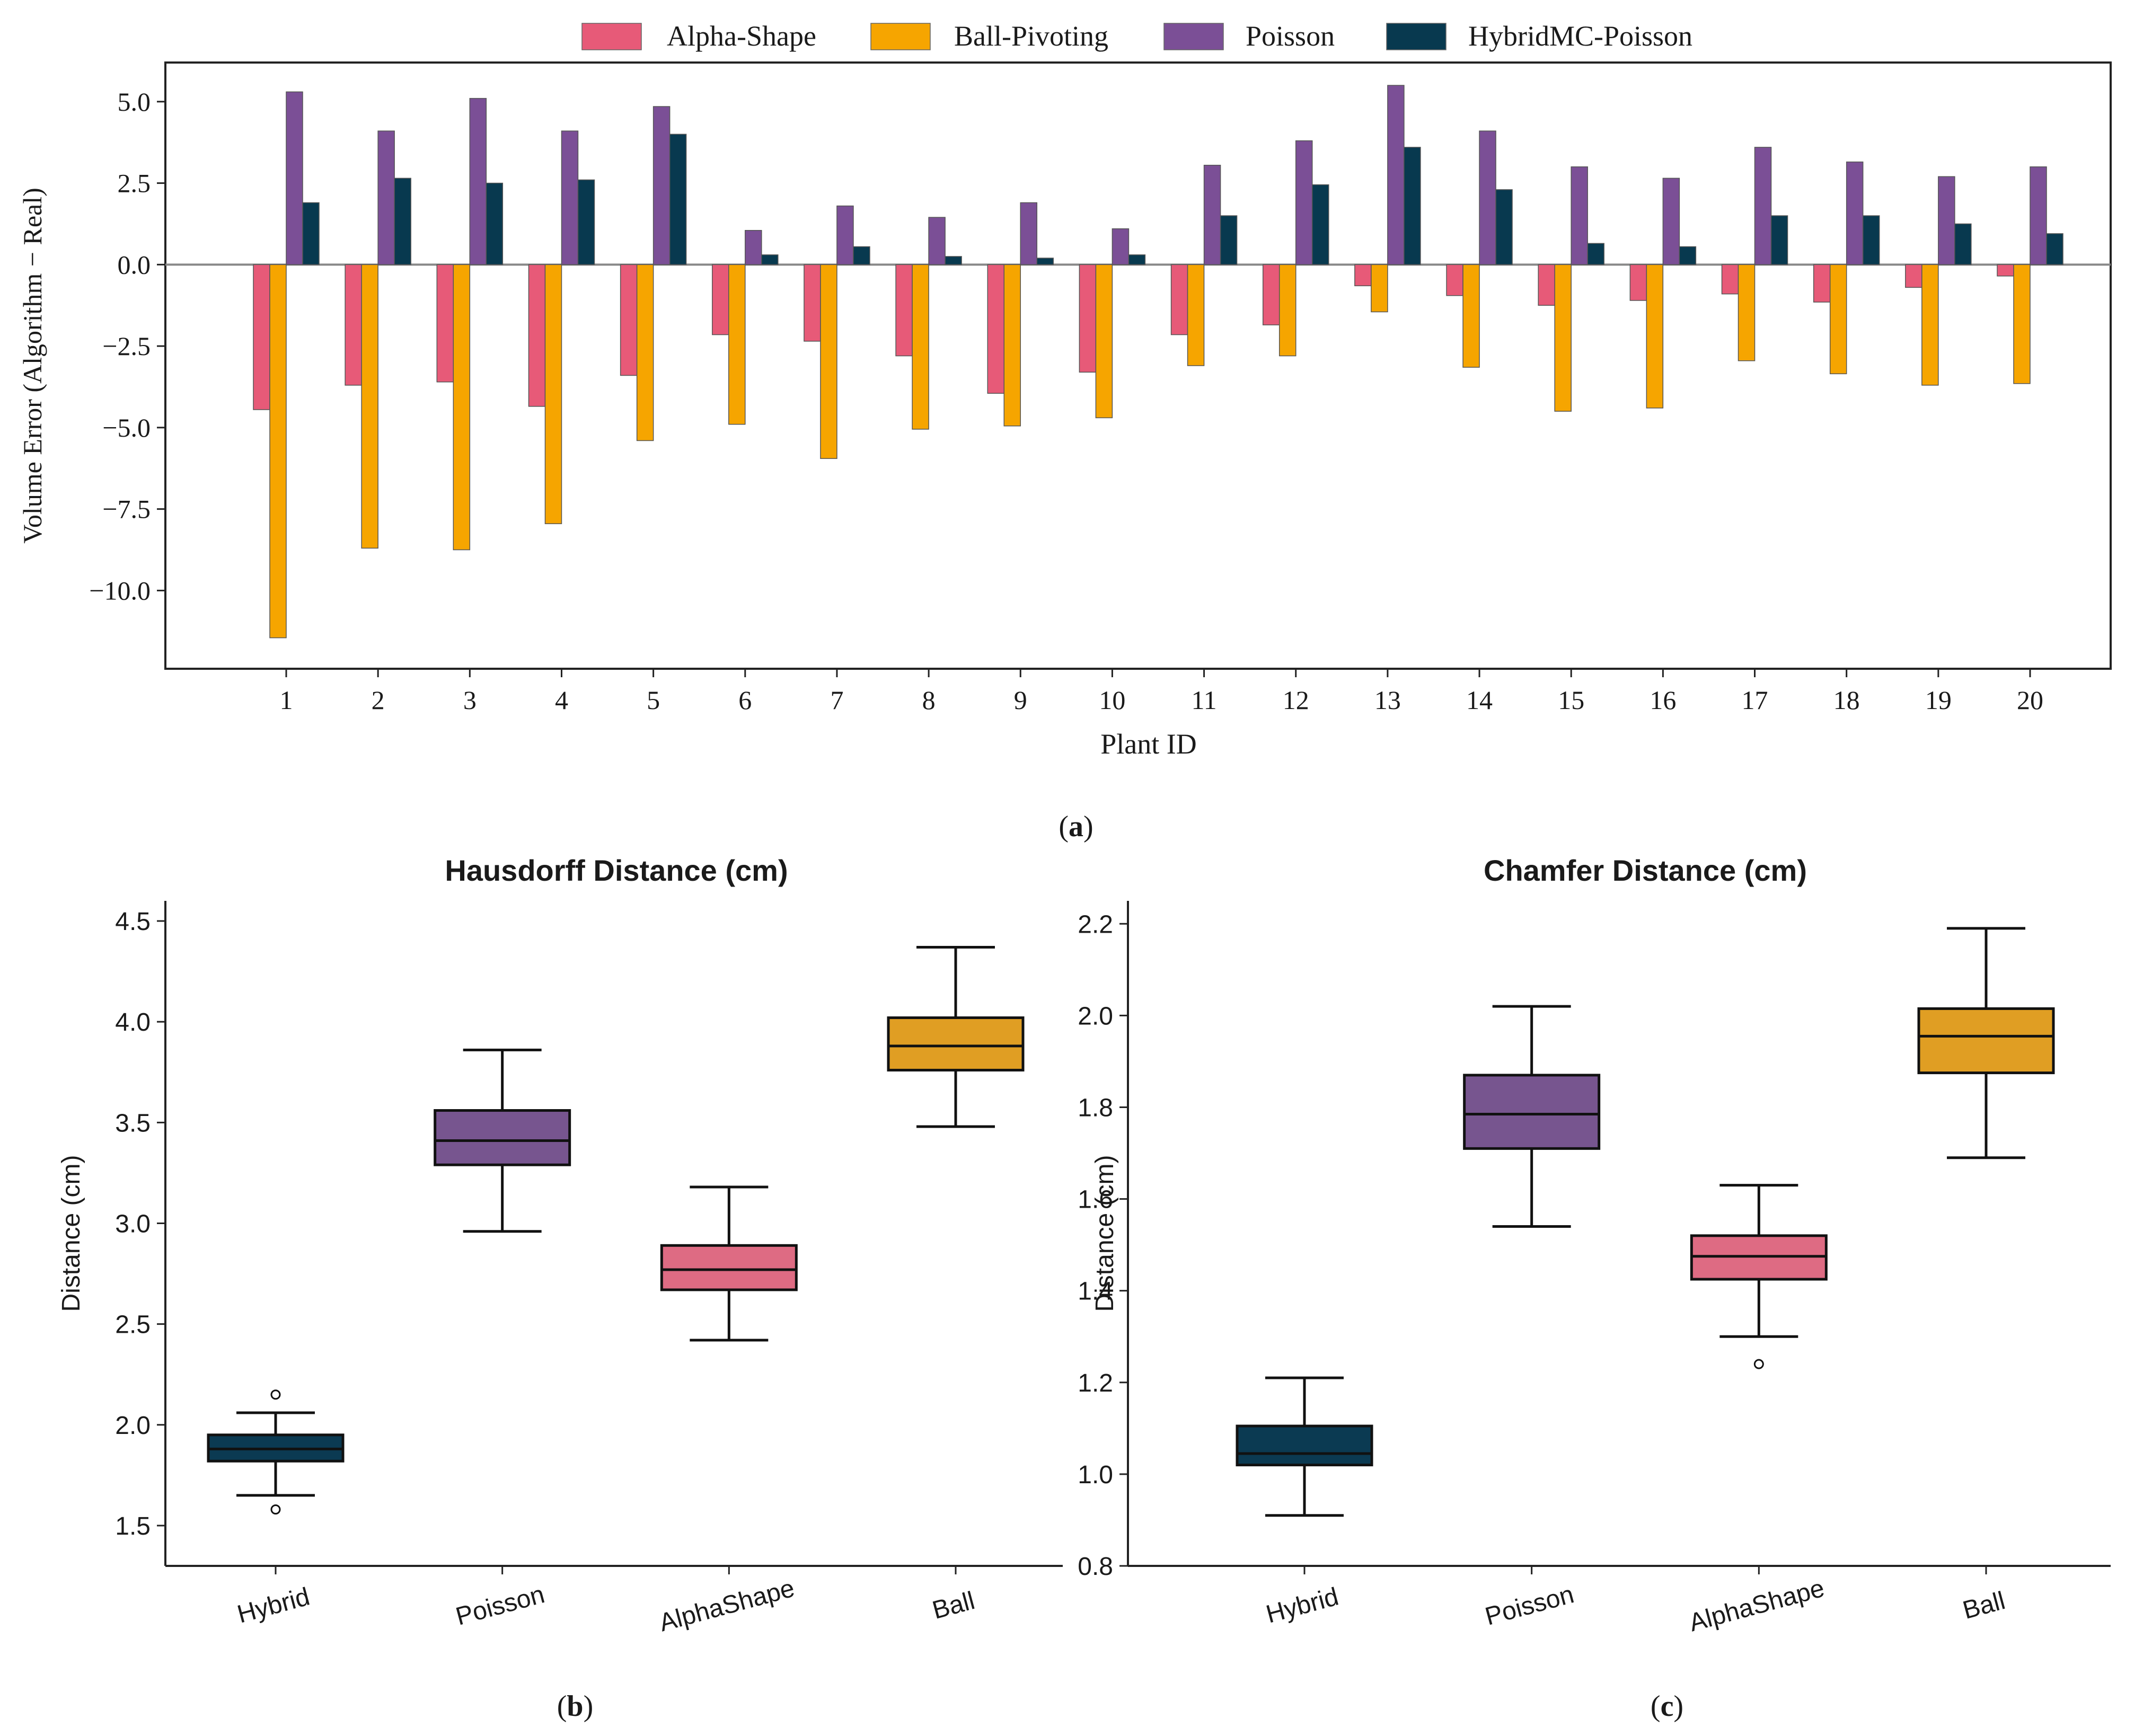 The height and width of the screenshot is (1736, 2152). Describe the element at coordinates (1846, 700) in the screenshot. I see `x-tick-label: 18` at that location.